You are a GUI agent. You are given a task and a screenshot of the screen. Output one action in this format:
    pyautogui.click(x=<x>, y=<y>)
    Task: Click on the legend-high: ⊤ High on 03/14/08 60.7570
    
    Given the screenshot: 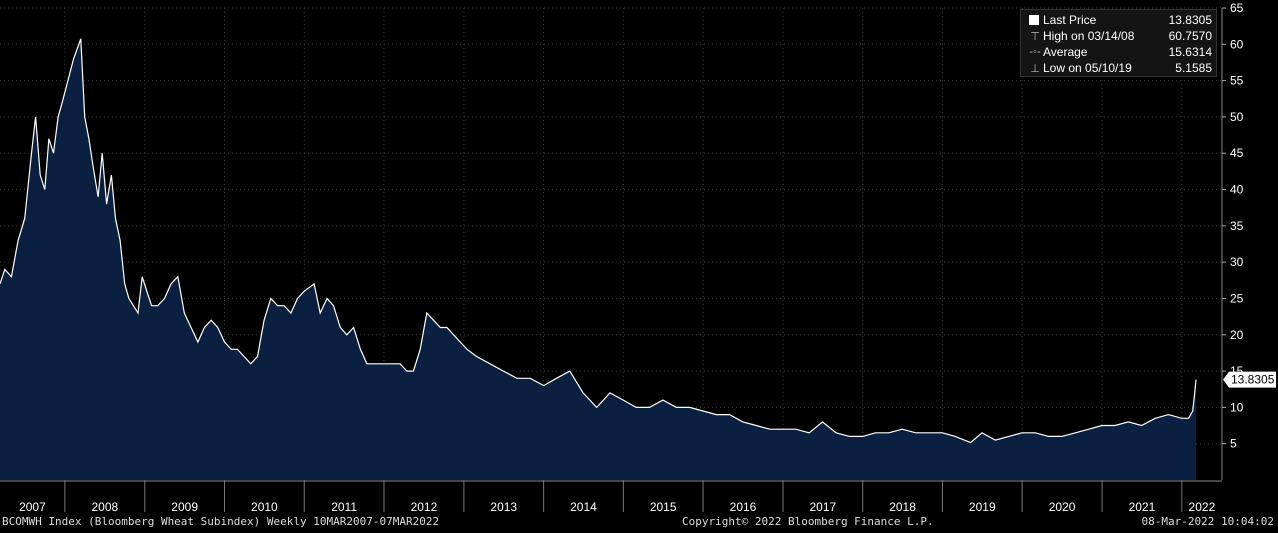 What is the action you would take?
    pyautogui.click(x=1119, y=36)
    